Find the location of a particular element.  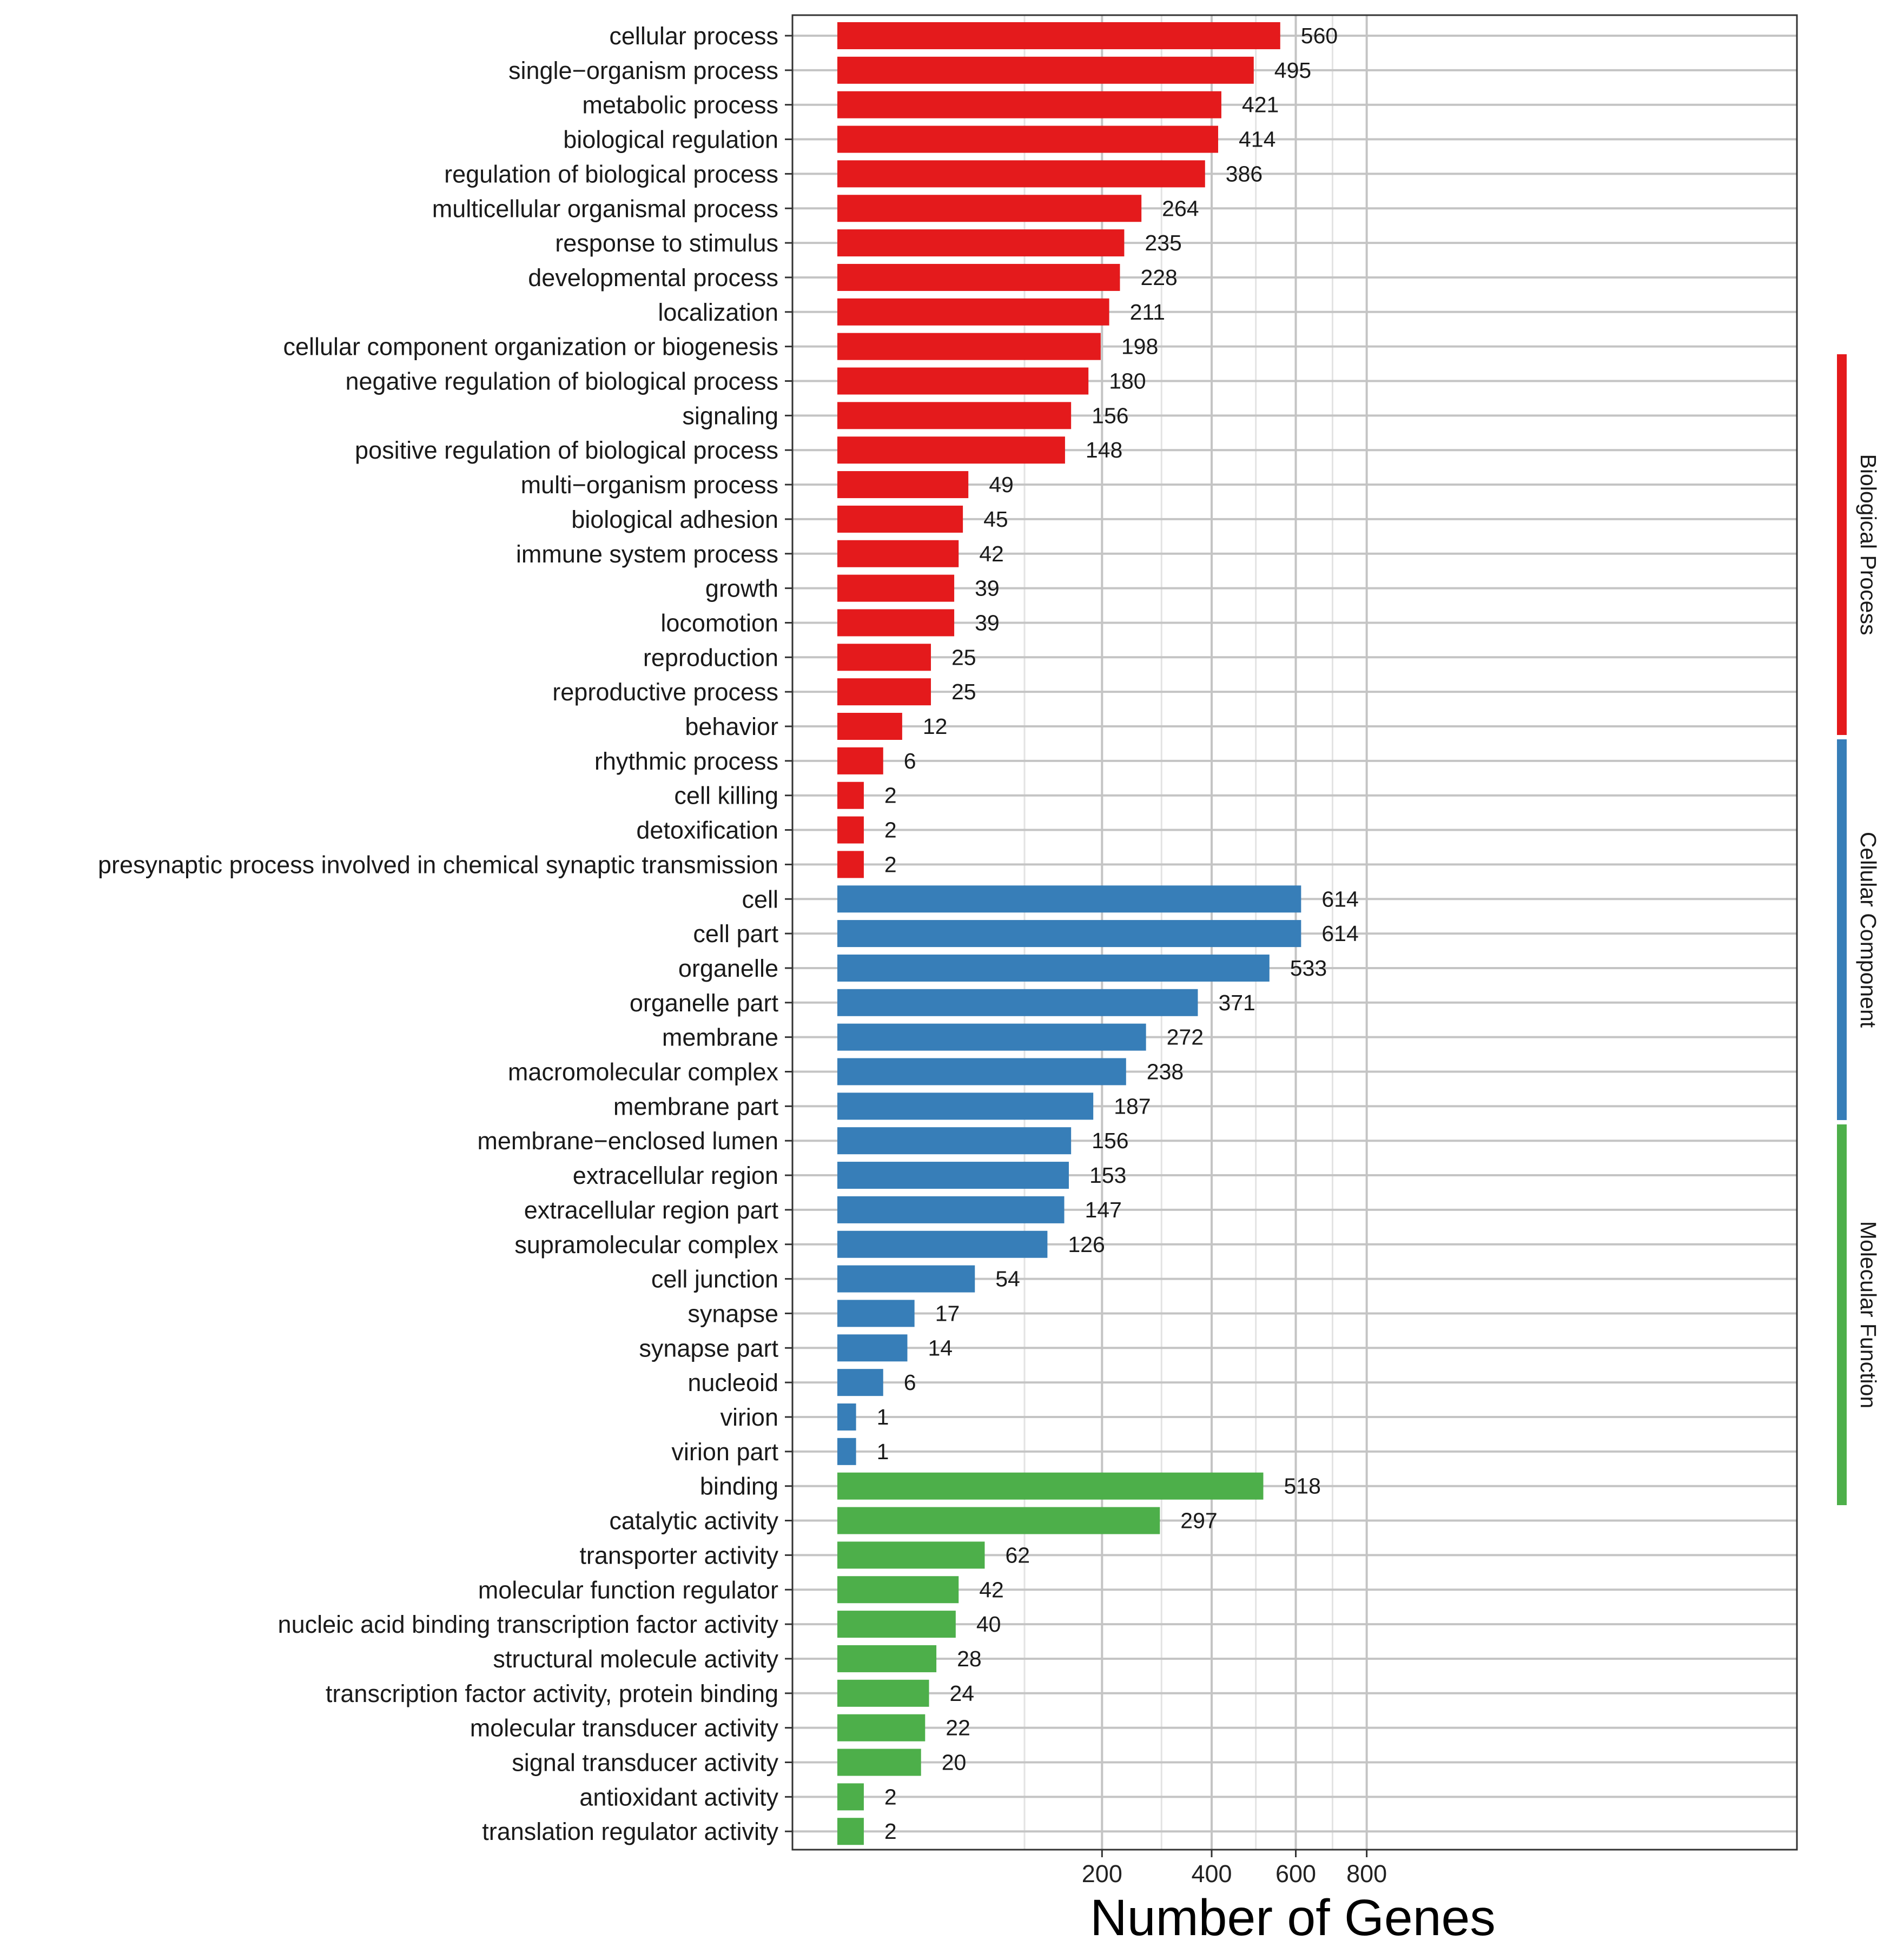

category-label: virion is located at coordinates (749, 1417).